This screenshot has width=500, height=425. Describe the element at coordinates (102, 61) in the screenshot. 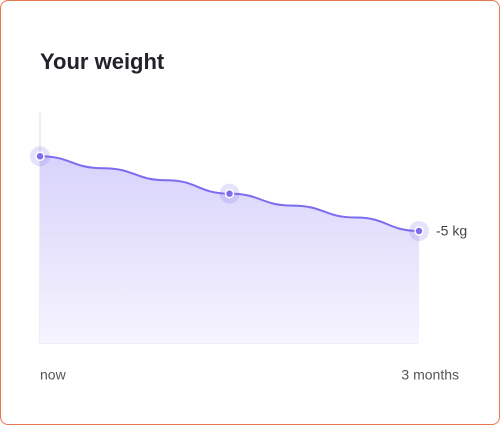

I see `chart-title: Your weight` at that location.